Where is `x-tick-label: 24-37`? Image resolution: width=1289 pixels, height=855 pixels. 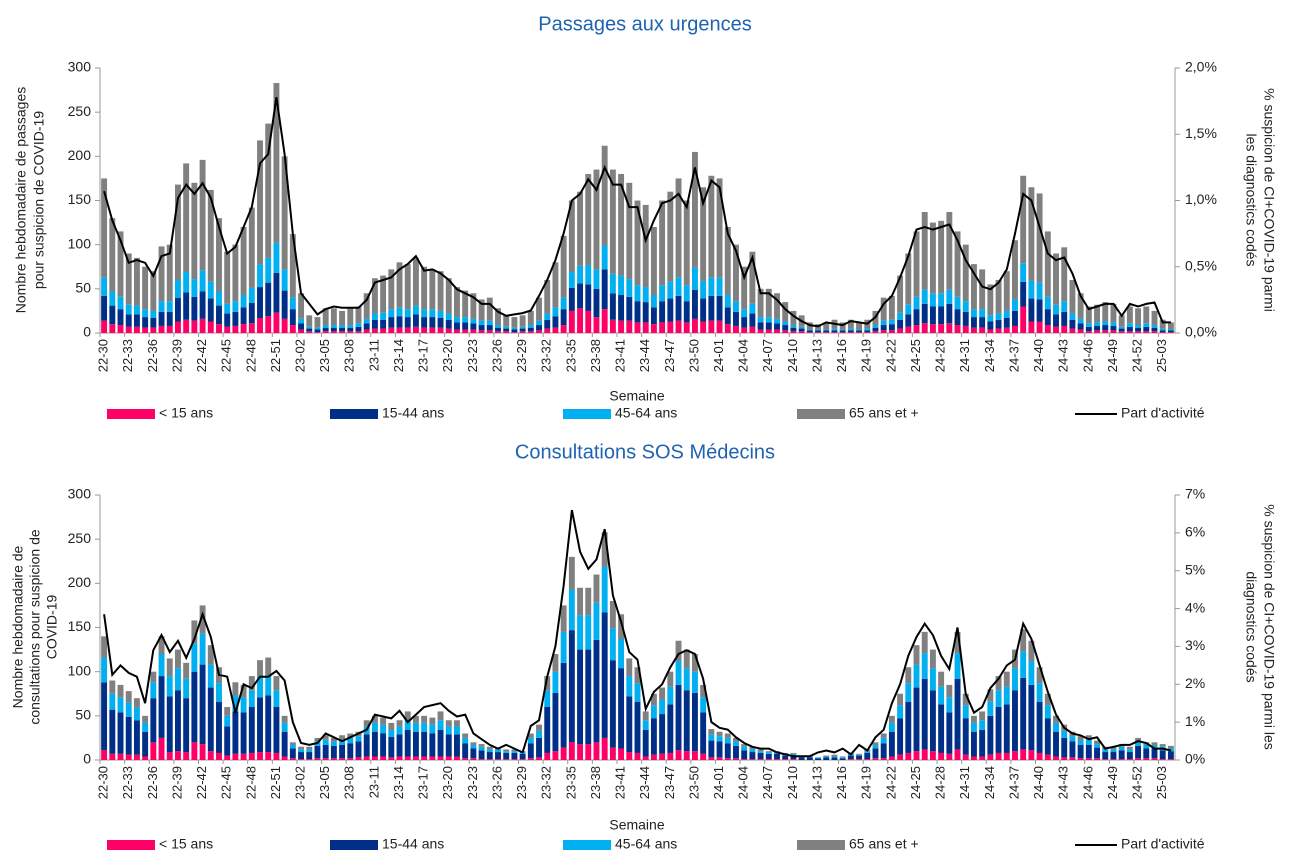
x-tick-label: 24-37 is located at coordinates (1013, 355).